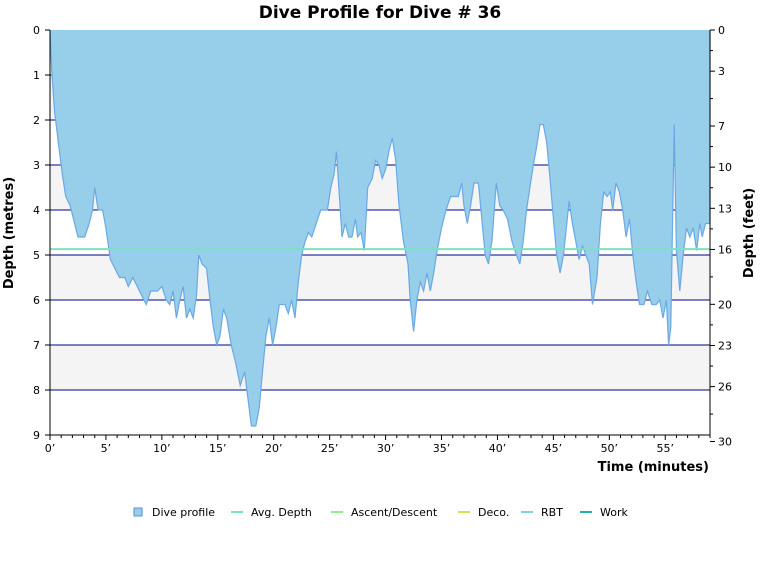 The height and width of the screenshot is (580, 760). Describe the element at coordinates (610, 448) in the screenshot. I see `x-tick-label: 50’` at that location.